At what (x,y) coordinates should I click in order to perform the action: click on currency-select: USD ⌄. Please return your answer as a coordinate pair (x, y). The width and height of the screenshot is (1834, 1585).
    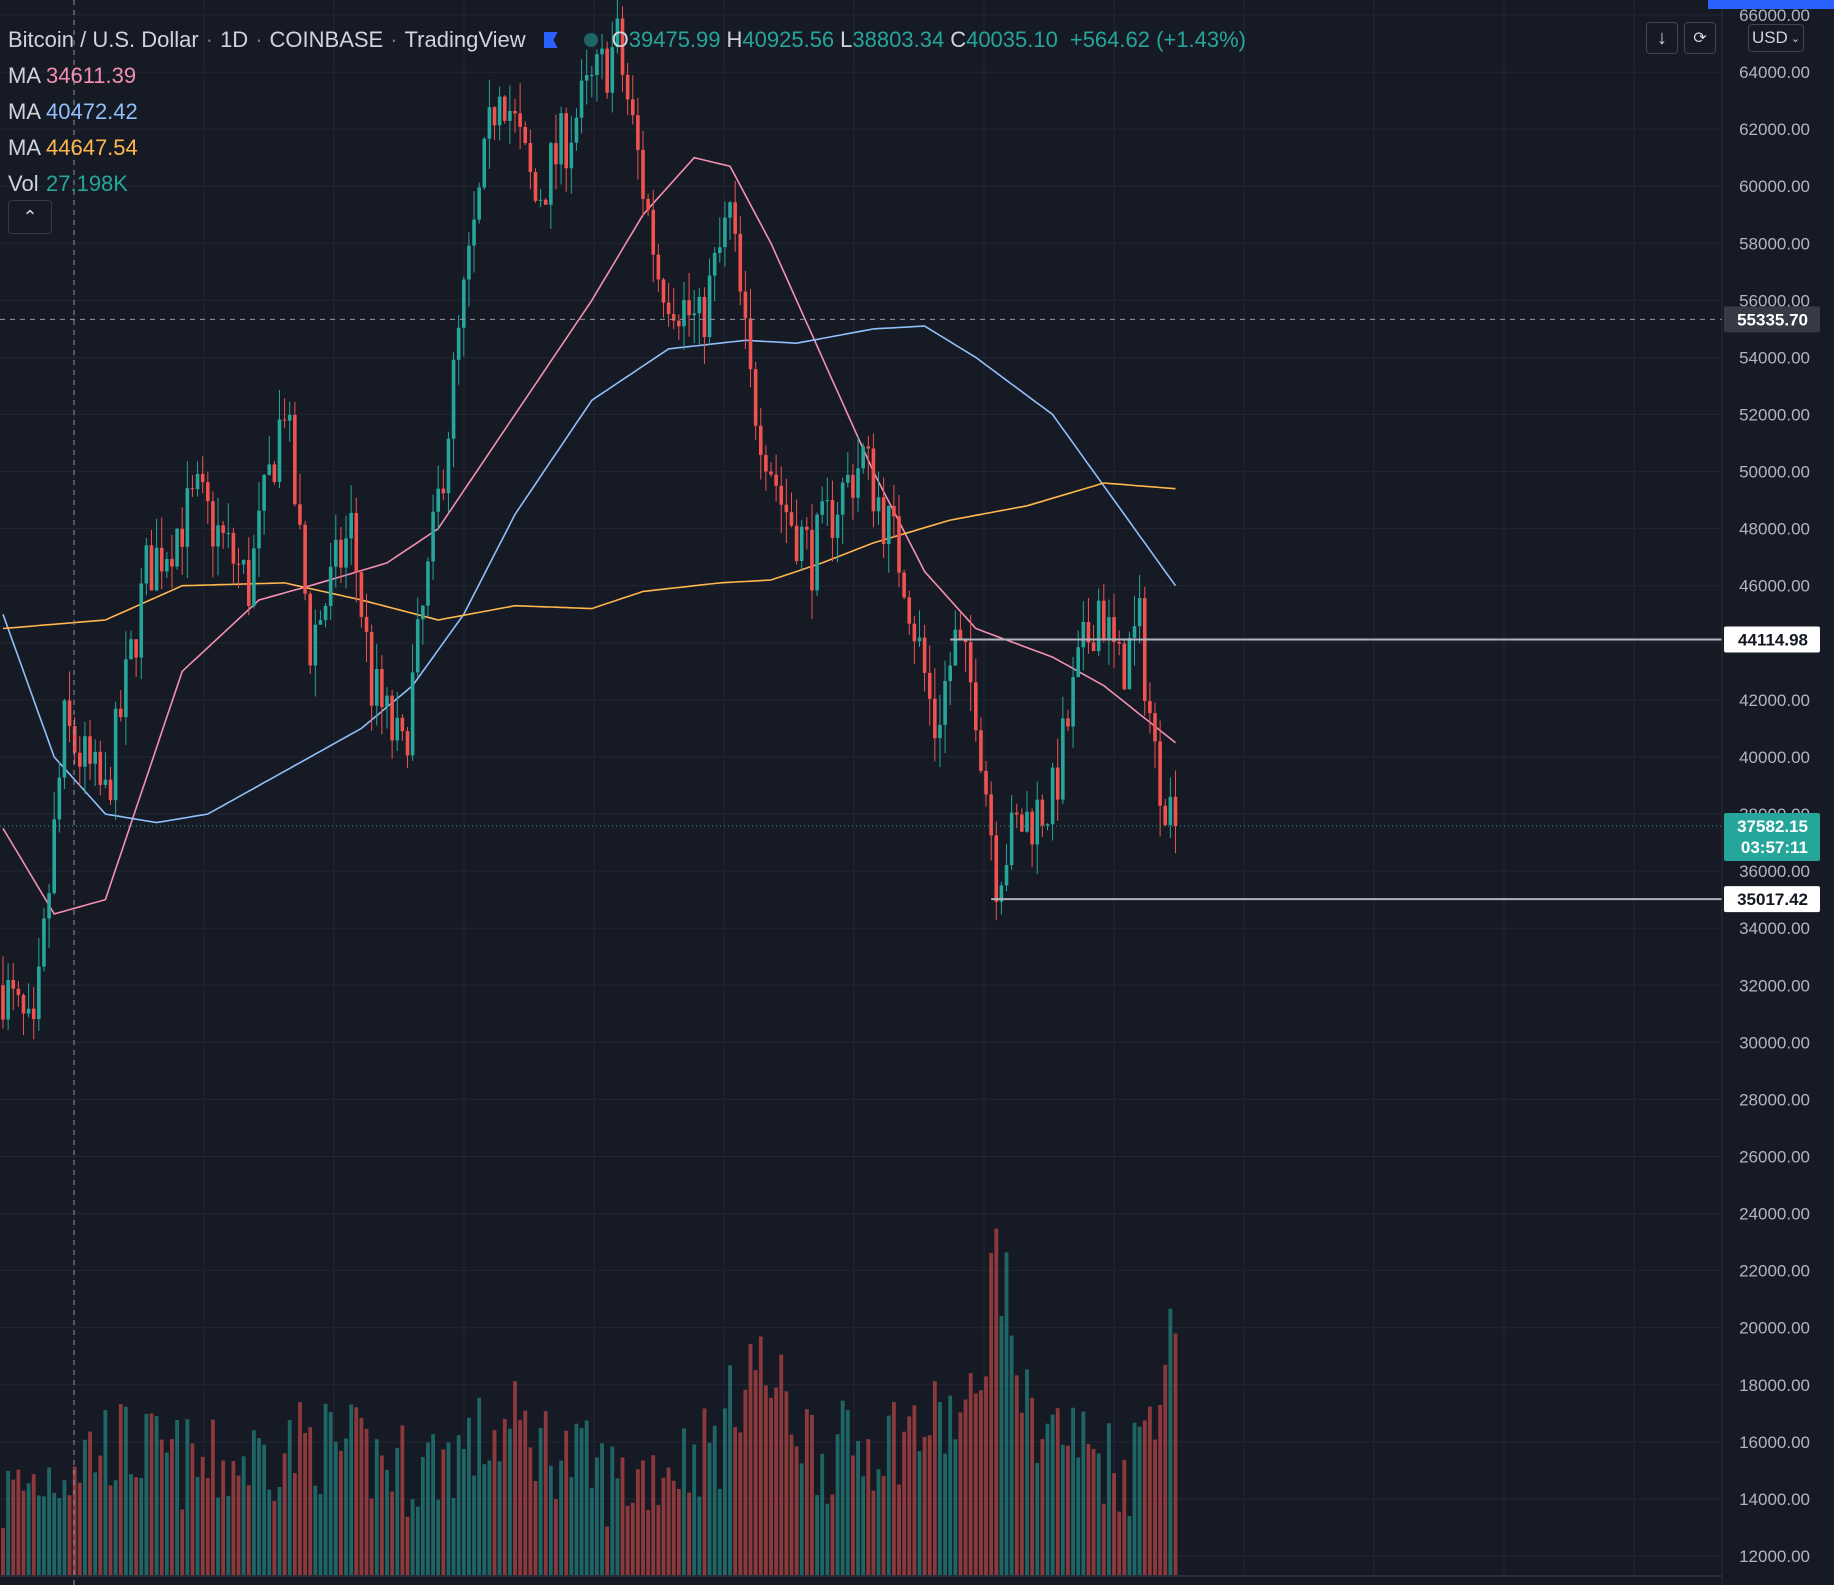
    Looking at the image, I should click on (1776, 38).